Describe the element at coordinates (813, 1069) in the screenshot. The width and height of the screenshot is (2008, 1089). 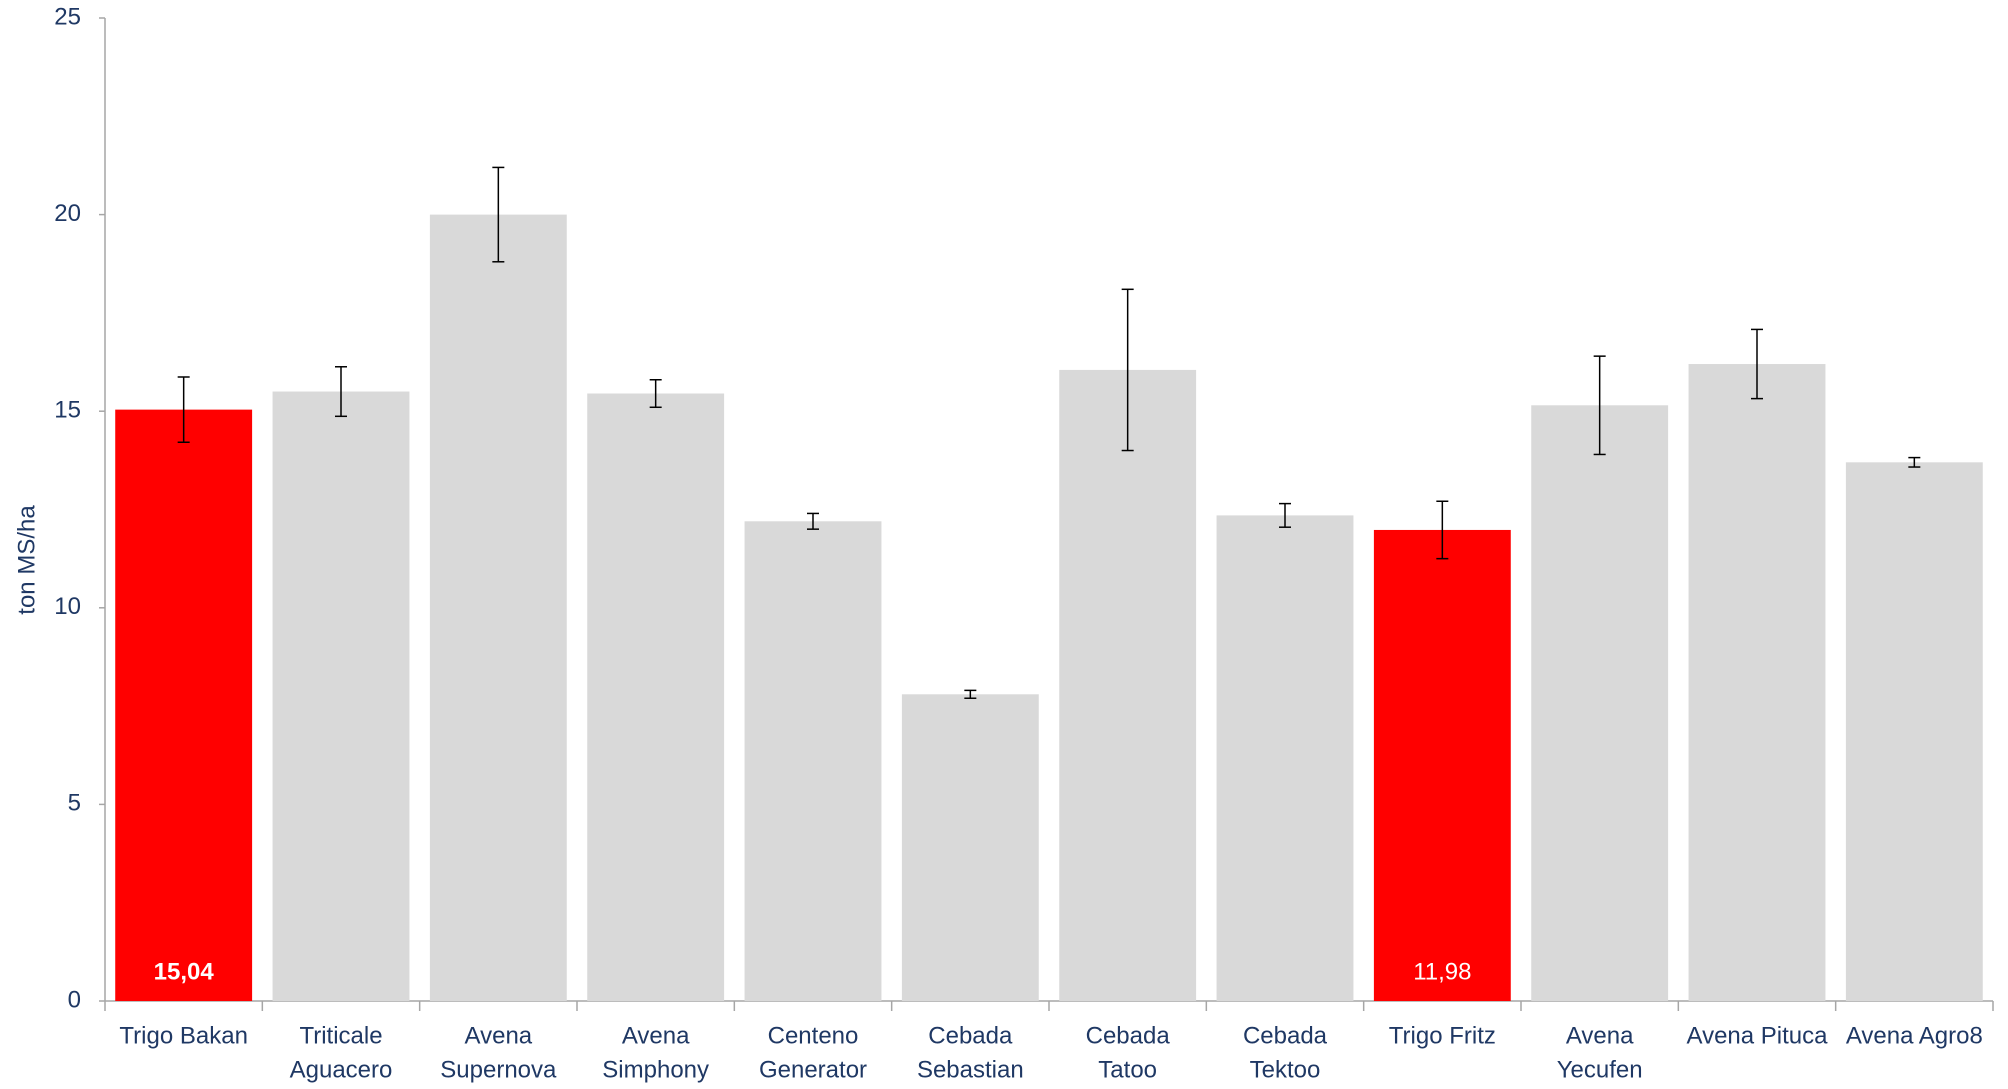
I see `x-tick-label: Generator` at that location.